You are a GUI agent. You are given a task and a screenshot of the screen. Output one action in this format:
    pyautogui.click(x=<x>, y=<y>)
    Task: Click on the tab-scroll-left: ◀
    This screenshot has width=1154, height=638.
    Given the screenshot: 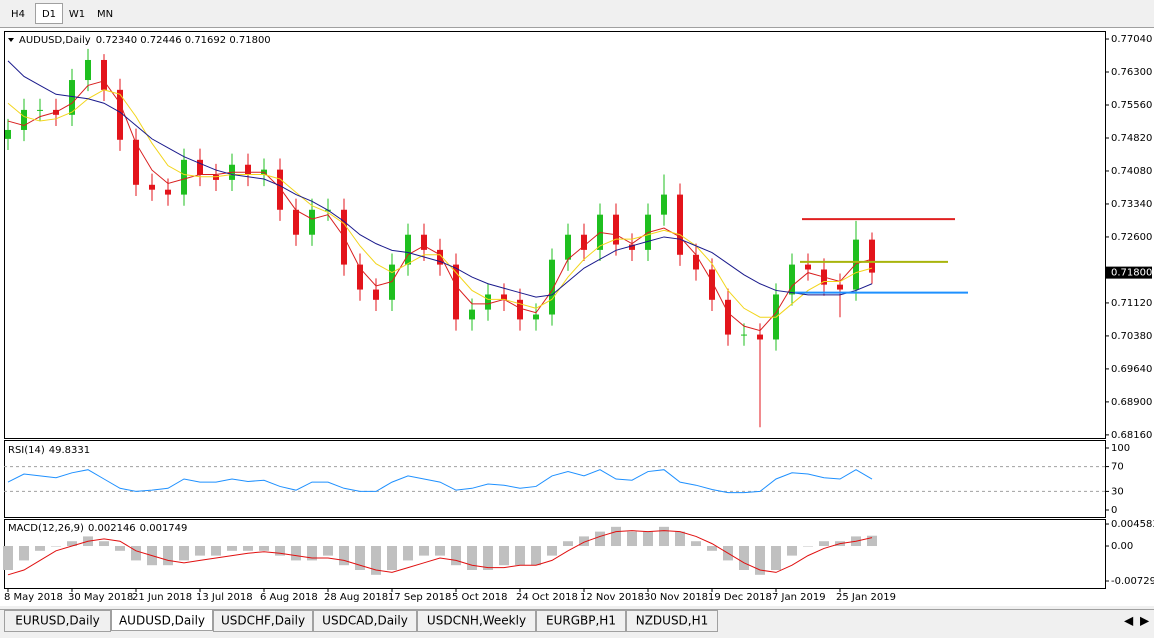 What is the action you would take?
    pyautogui.click(x=1129, y=621)
    